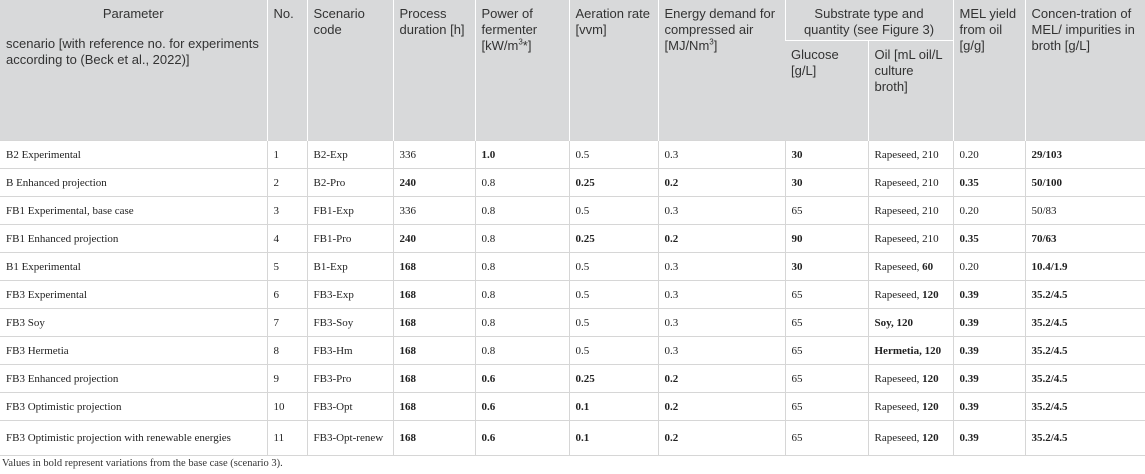 The height and width of the screenshot is (474, 1145). I want to click on header-power-sup: 3, so click(520, 42).